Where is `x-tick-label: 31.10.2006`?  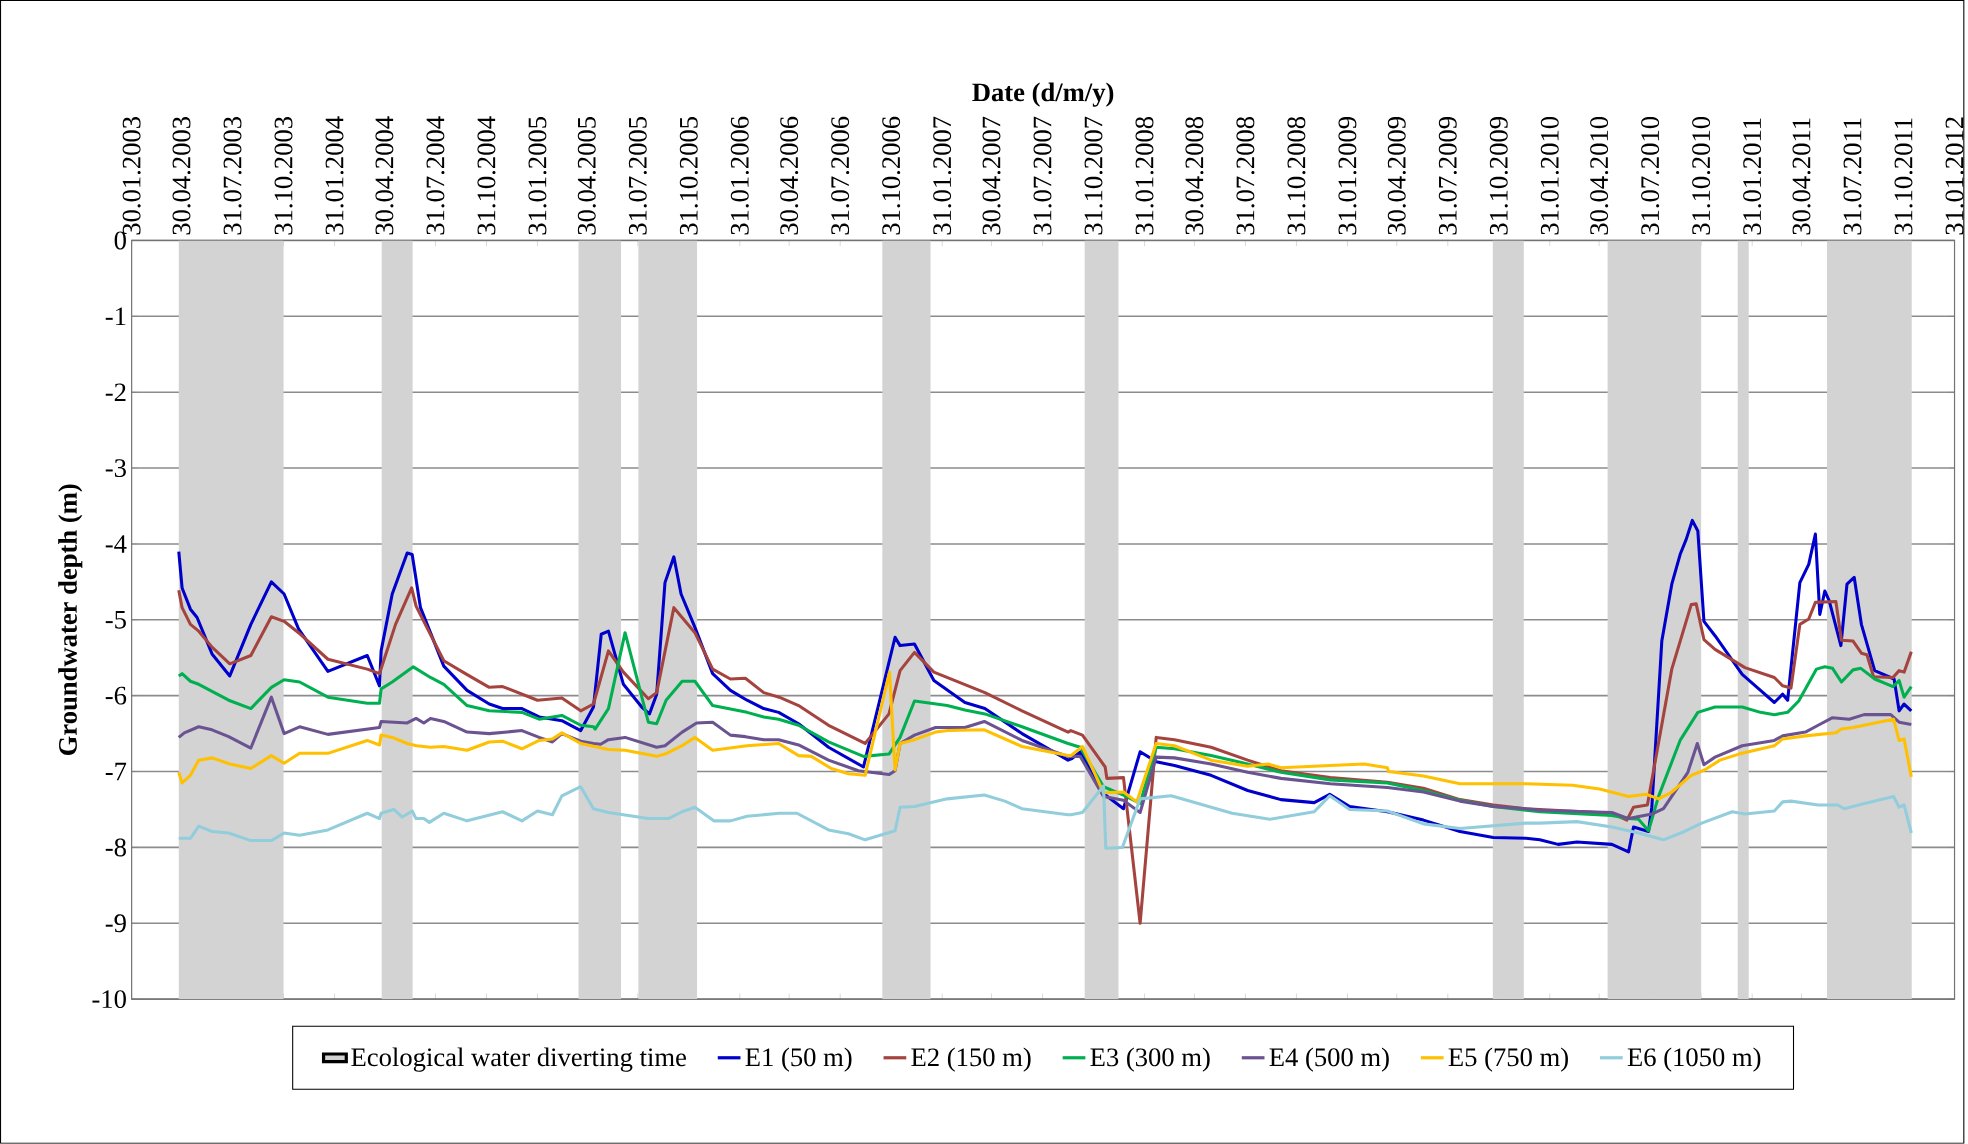 x-tick-label: 31.10.2006 is located at coordinates (891, 175).